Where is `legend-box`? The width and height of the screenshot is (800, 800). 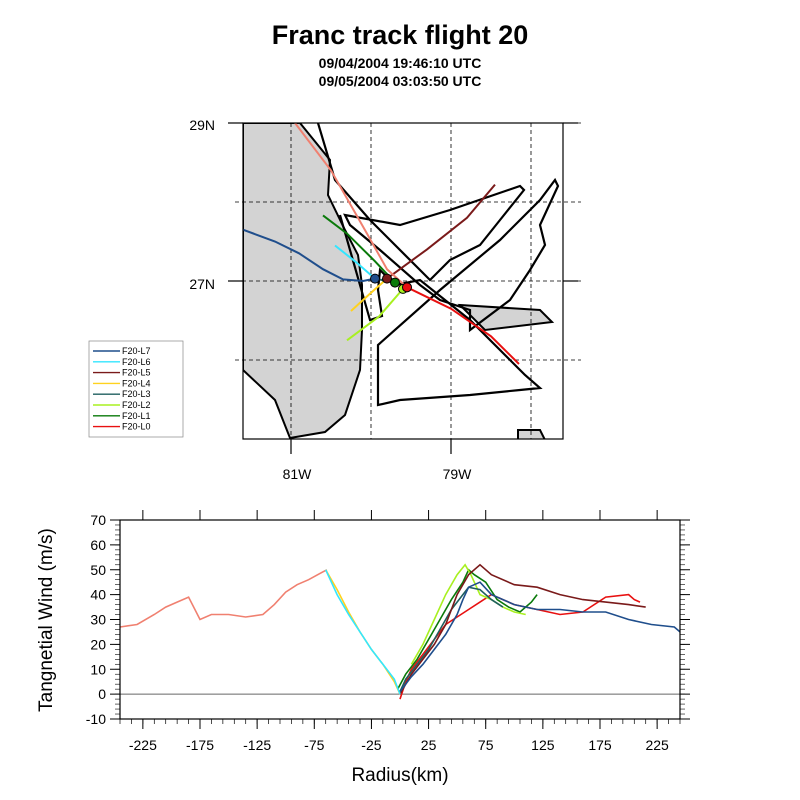 legend-box is located at coordinates (136, 389).